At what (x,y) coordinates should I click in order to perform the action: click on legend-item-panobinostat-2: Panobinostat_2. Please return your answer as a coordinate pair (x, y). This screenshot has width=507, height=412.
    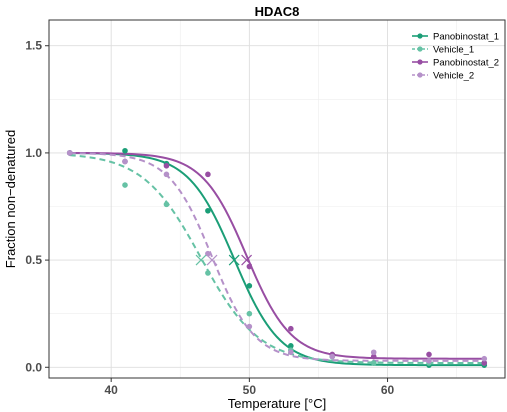
    Looking at the image, I should click on (455, 63).